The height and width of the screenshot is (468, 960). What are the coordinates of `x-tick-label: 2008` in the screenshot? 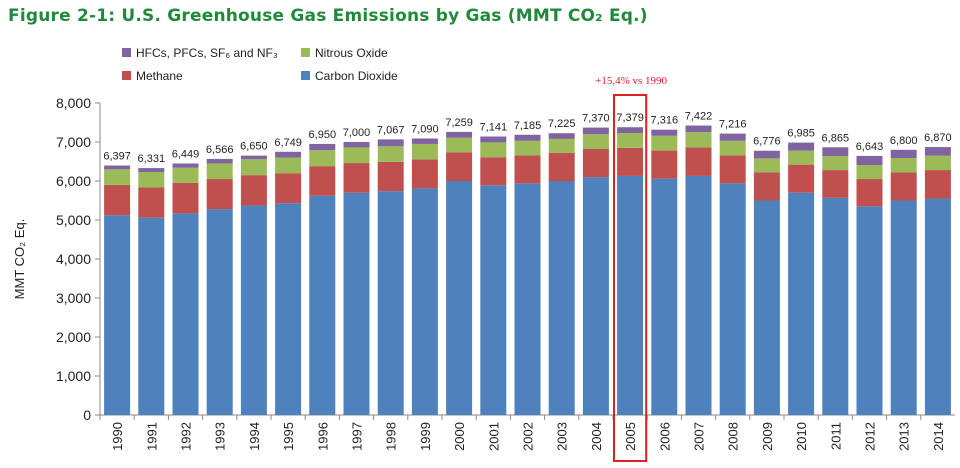 It's located at (733, 436).